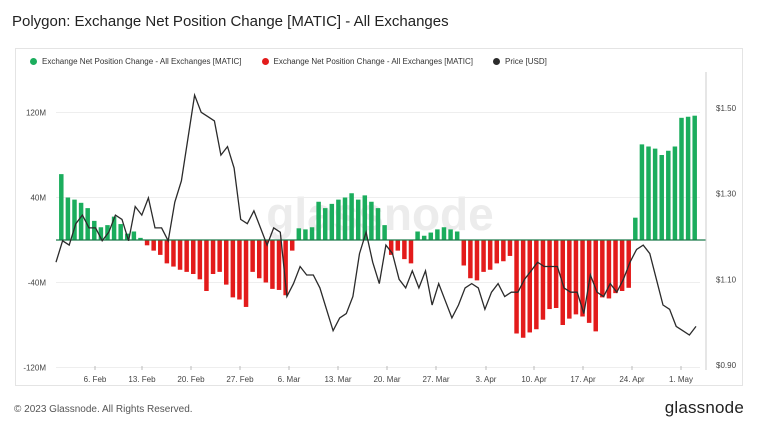 This screenshot has height=428, width=760. What do you see at coordinates (520, 61) in the screenshot?
I see `legend-item-price: Price [USD]` at bounding box center [520, 61].